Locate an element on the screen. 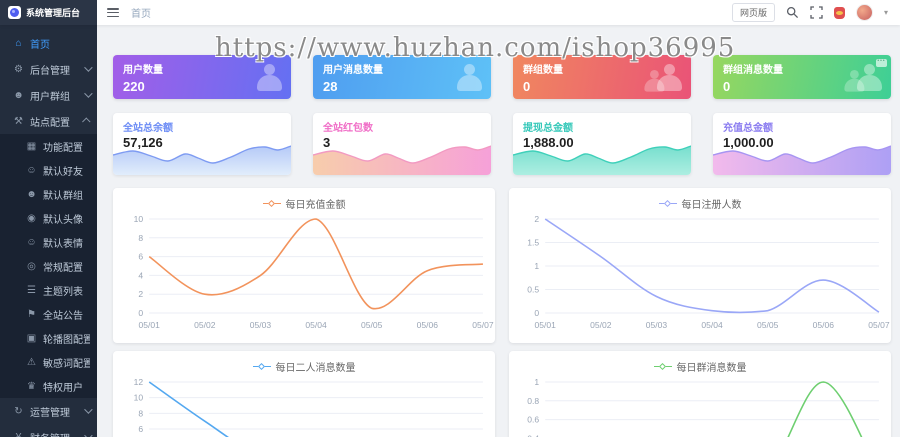 This screenshot has width=900, height=437. sidebar-item-14: ♛ 特权用户 is located at coordinates (48, 386).